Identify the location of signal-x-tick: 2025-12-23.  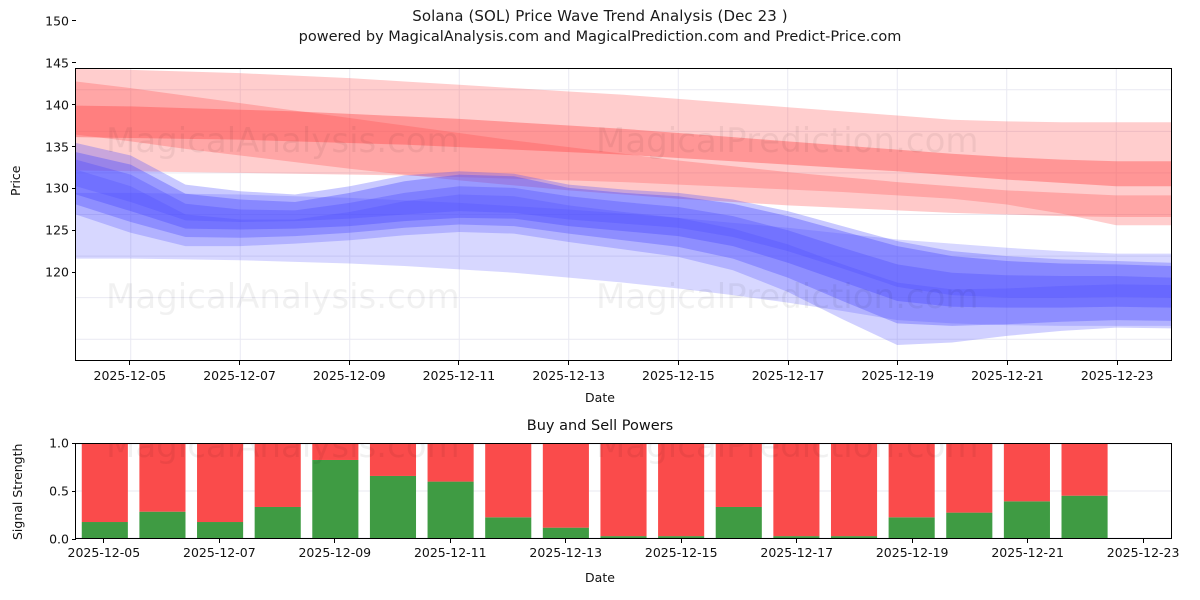
(1143, 552).